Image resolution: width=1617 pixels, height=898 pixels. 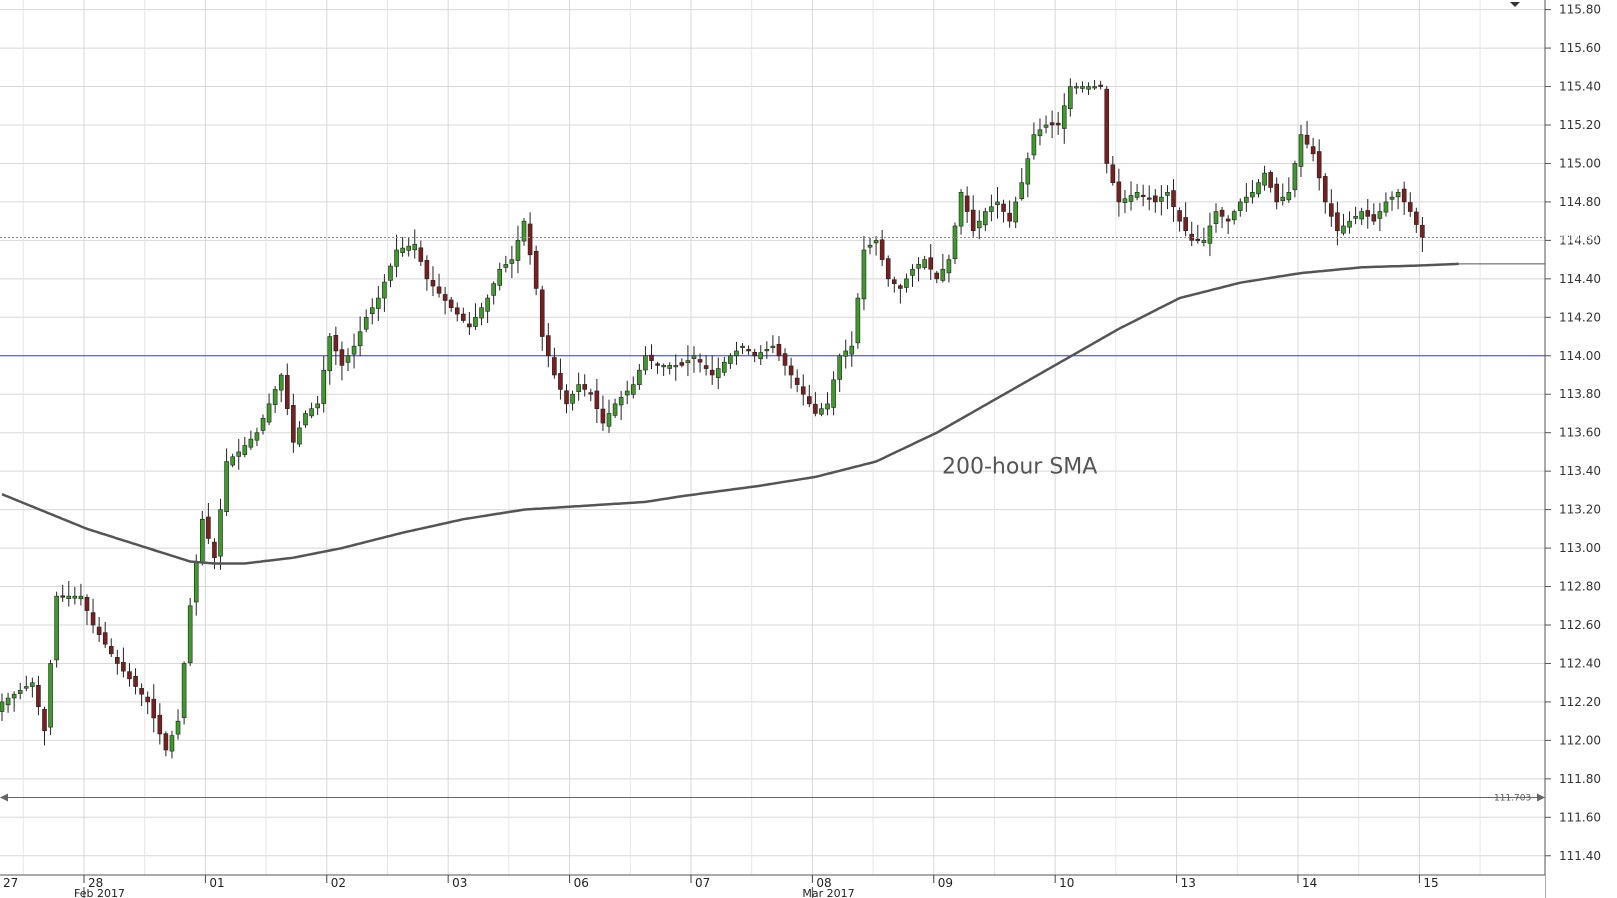 What do you see at coordinates (1580, 279) in the screenshot?
I see `y-tick-label: 114.40` at bounding box center [1580, 279].